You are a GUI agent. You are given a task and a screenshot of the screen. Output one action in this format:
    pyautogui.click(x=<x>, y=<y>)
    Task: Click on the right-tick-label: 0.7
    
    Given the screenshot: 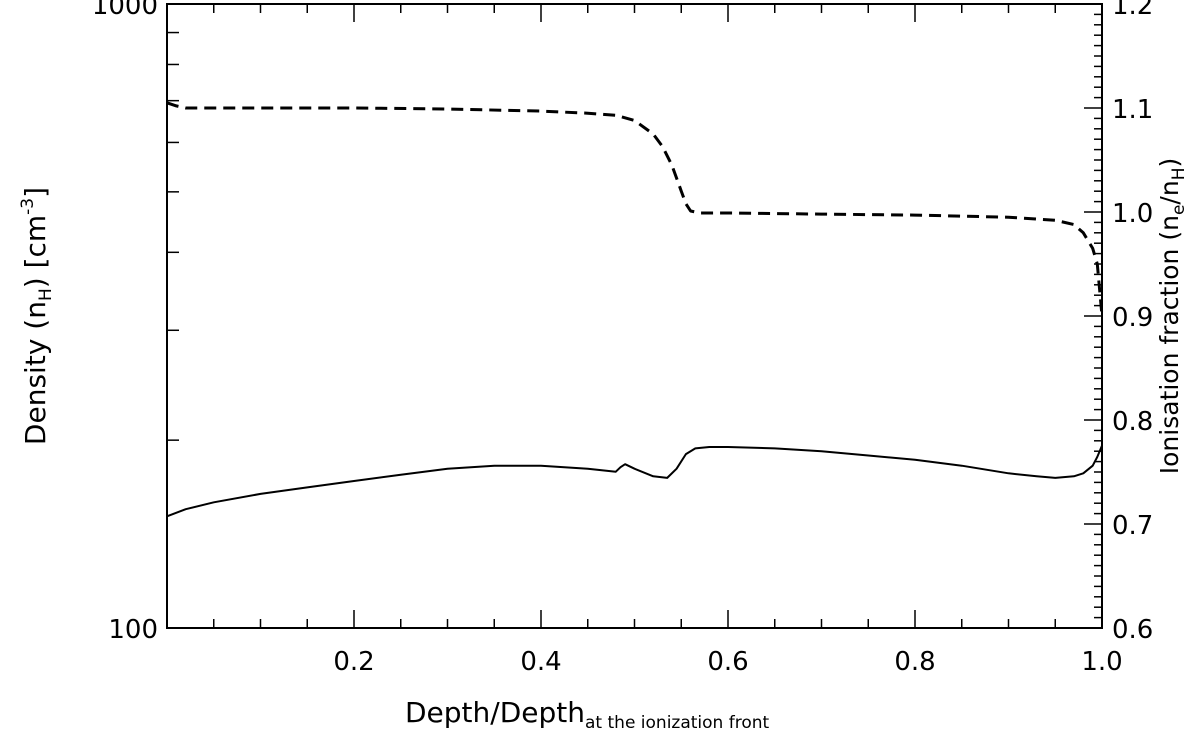 What is the action you would take?
    pyautogui.click(x=1132, y=526)
    